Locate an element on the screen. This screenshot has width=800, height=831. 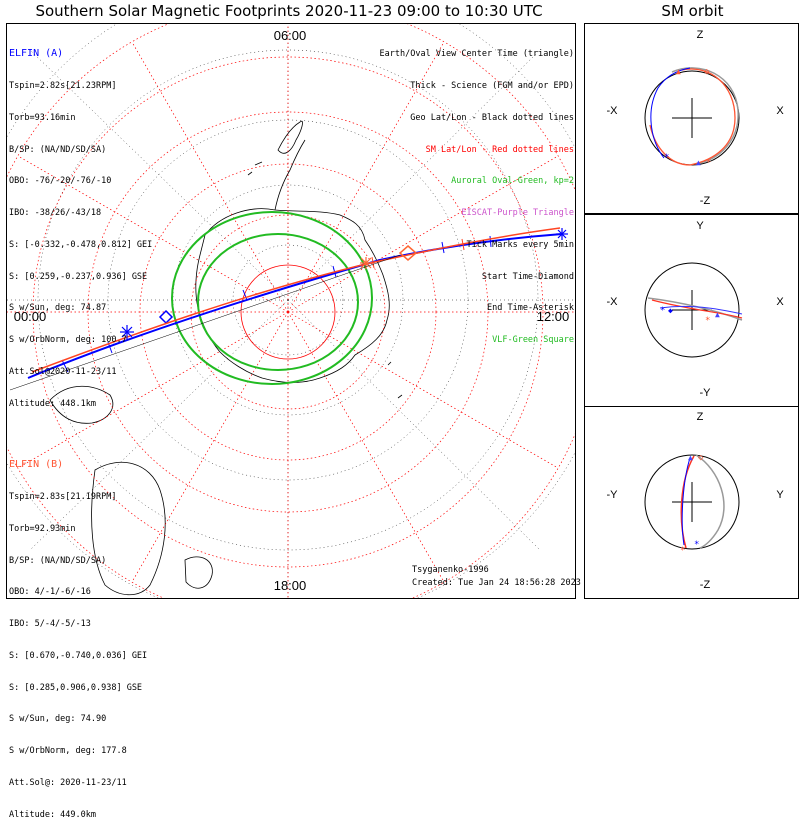
legend-item: End Time-Asterisk is located at coordinates (530, 308).